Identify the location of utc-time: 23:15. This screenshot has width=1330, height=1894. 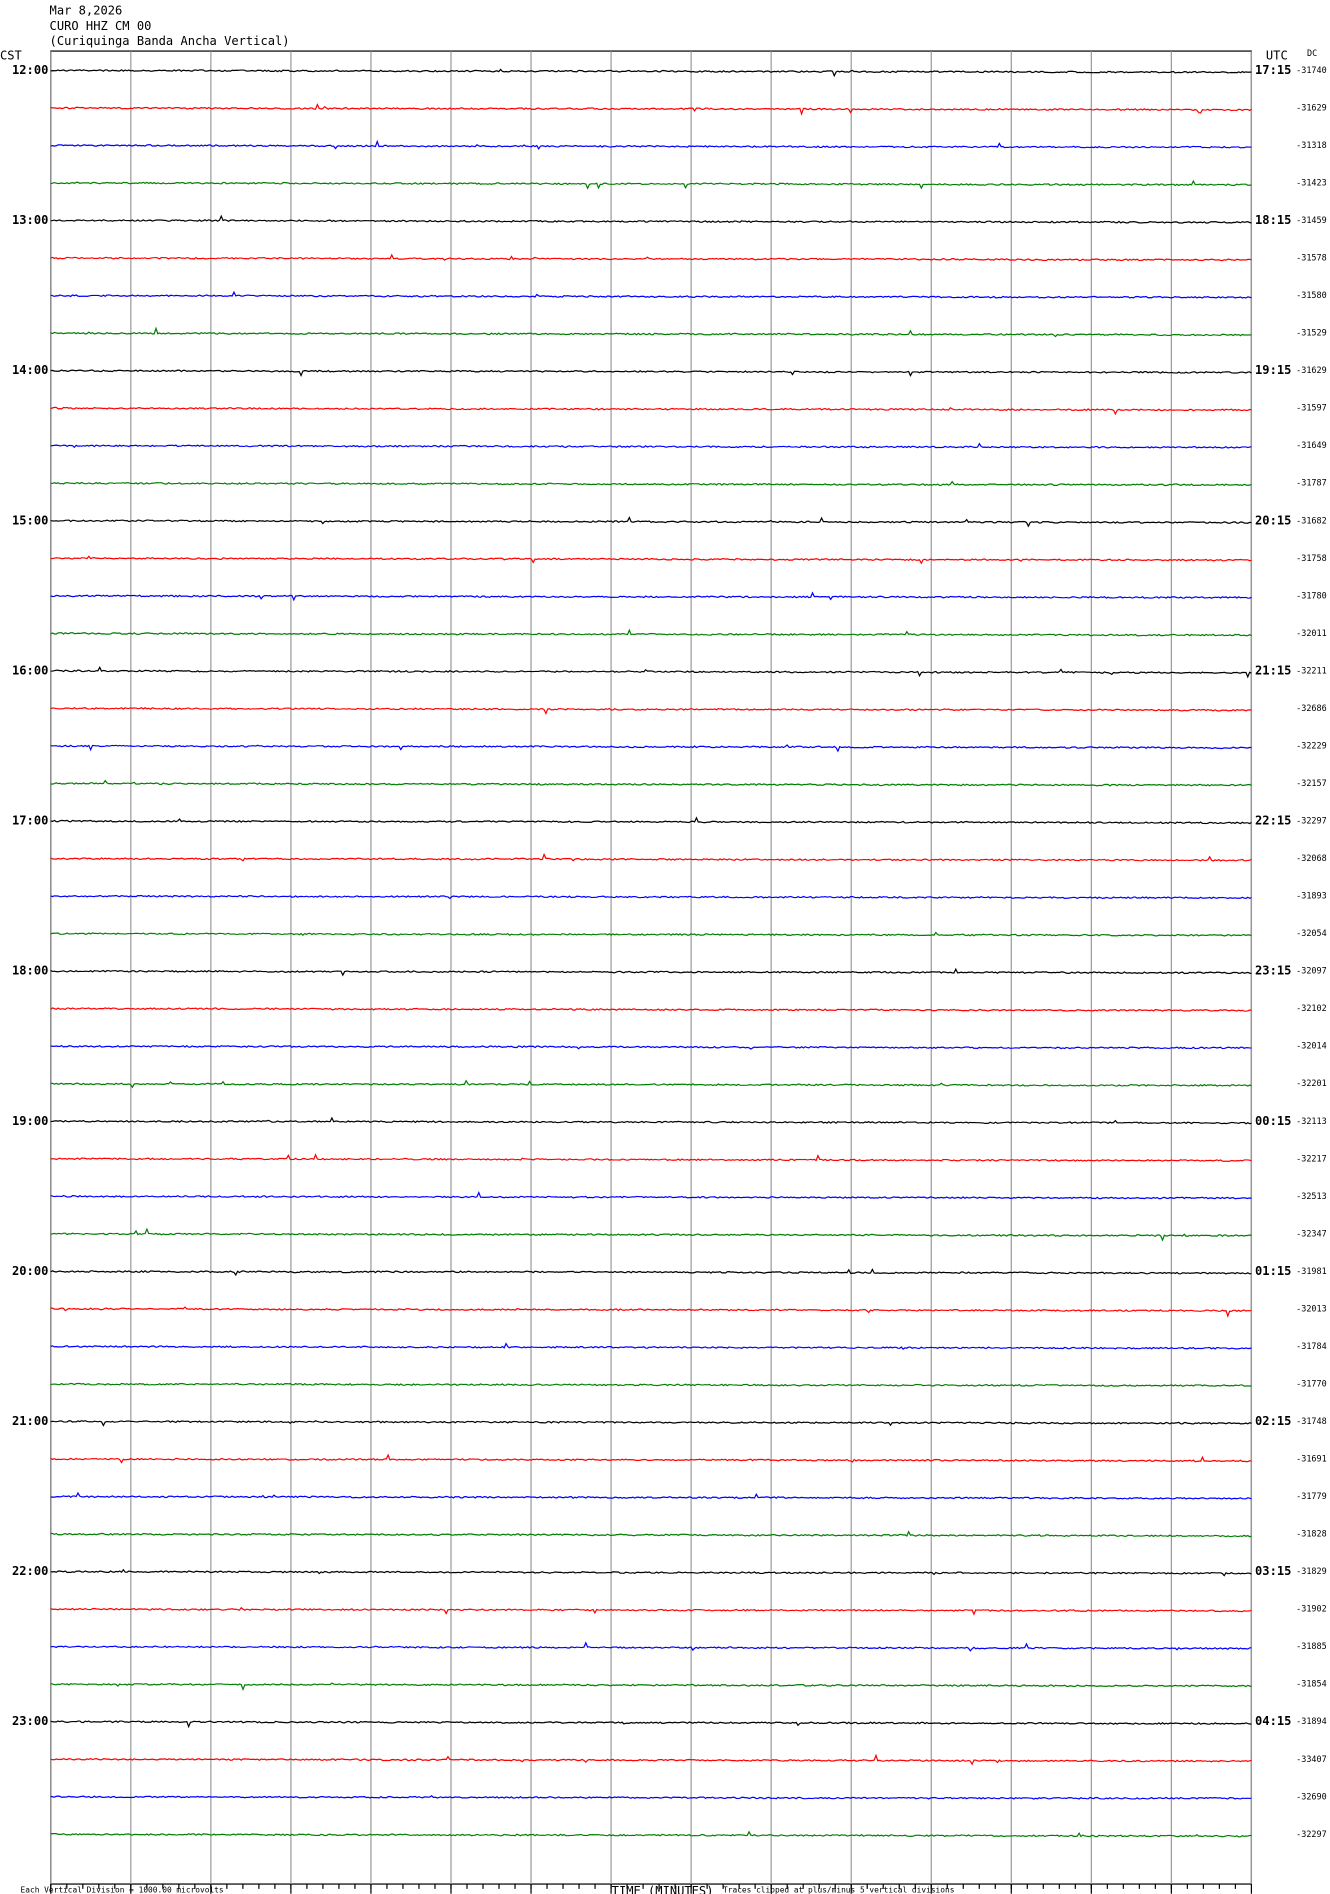
(1273, 971).